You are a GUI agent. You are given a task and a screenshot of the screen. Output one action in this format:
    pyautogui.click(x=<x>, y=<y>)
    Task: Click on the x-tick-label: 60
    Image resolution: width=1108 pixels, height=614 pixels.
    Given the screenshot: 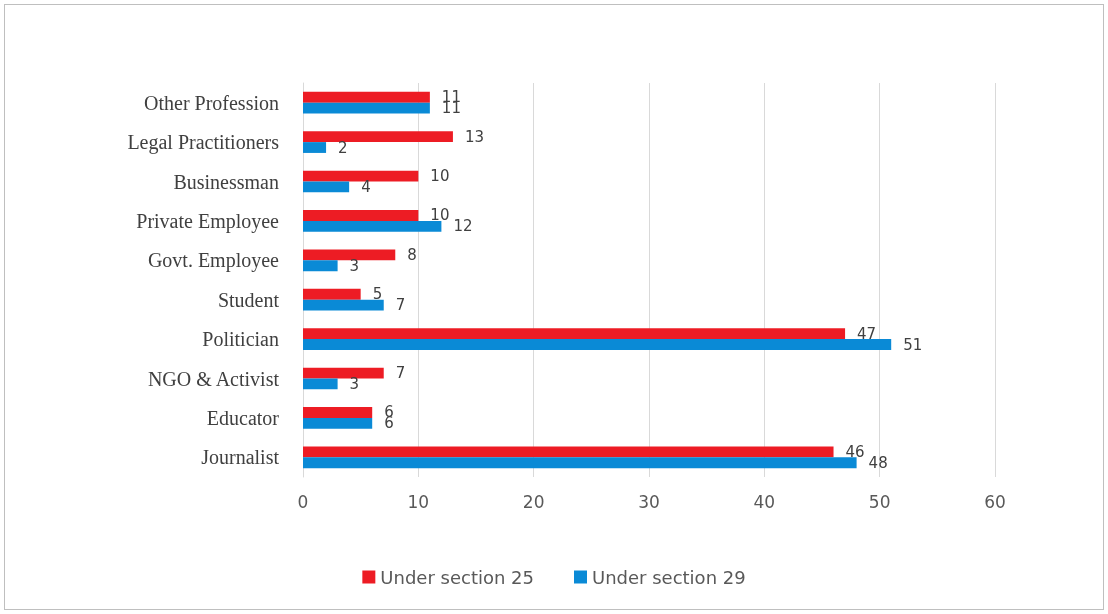 What is the action you would take?
    pyautogui.click(x=995, y=501)
    